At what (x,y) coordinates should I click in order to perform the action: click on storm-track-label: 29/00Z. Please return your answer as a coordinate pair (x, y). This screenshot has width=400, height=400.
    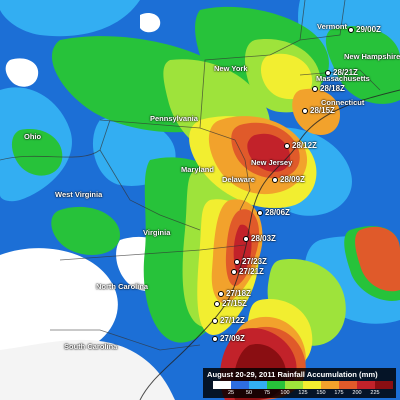
    Looking at the image, I should click on (368, 29).